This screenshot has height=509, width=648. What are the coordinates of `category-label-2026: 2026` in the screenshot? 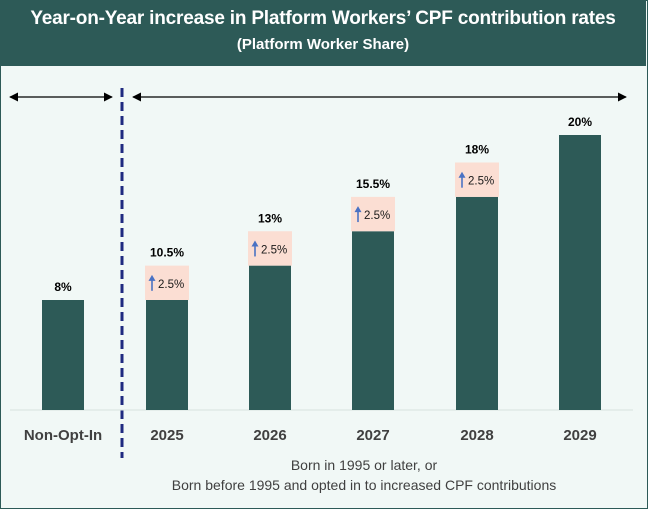 It's located at (269, 435).